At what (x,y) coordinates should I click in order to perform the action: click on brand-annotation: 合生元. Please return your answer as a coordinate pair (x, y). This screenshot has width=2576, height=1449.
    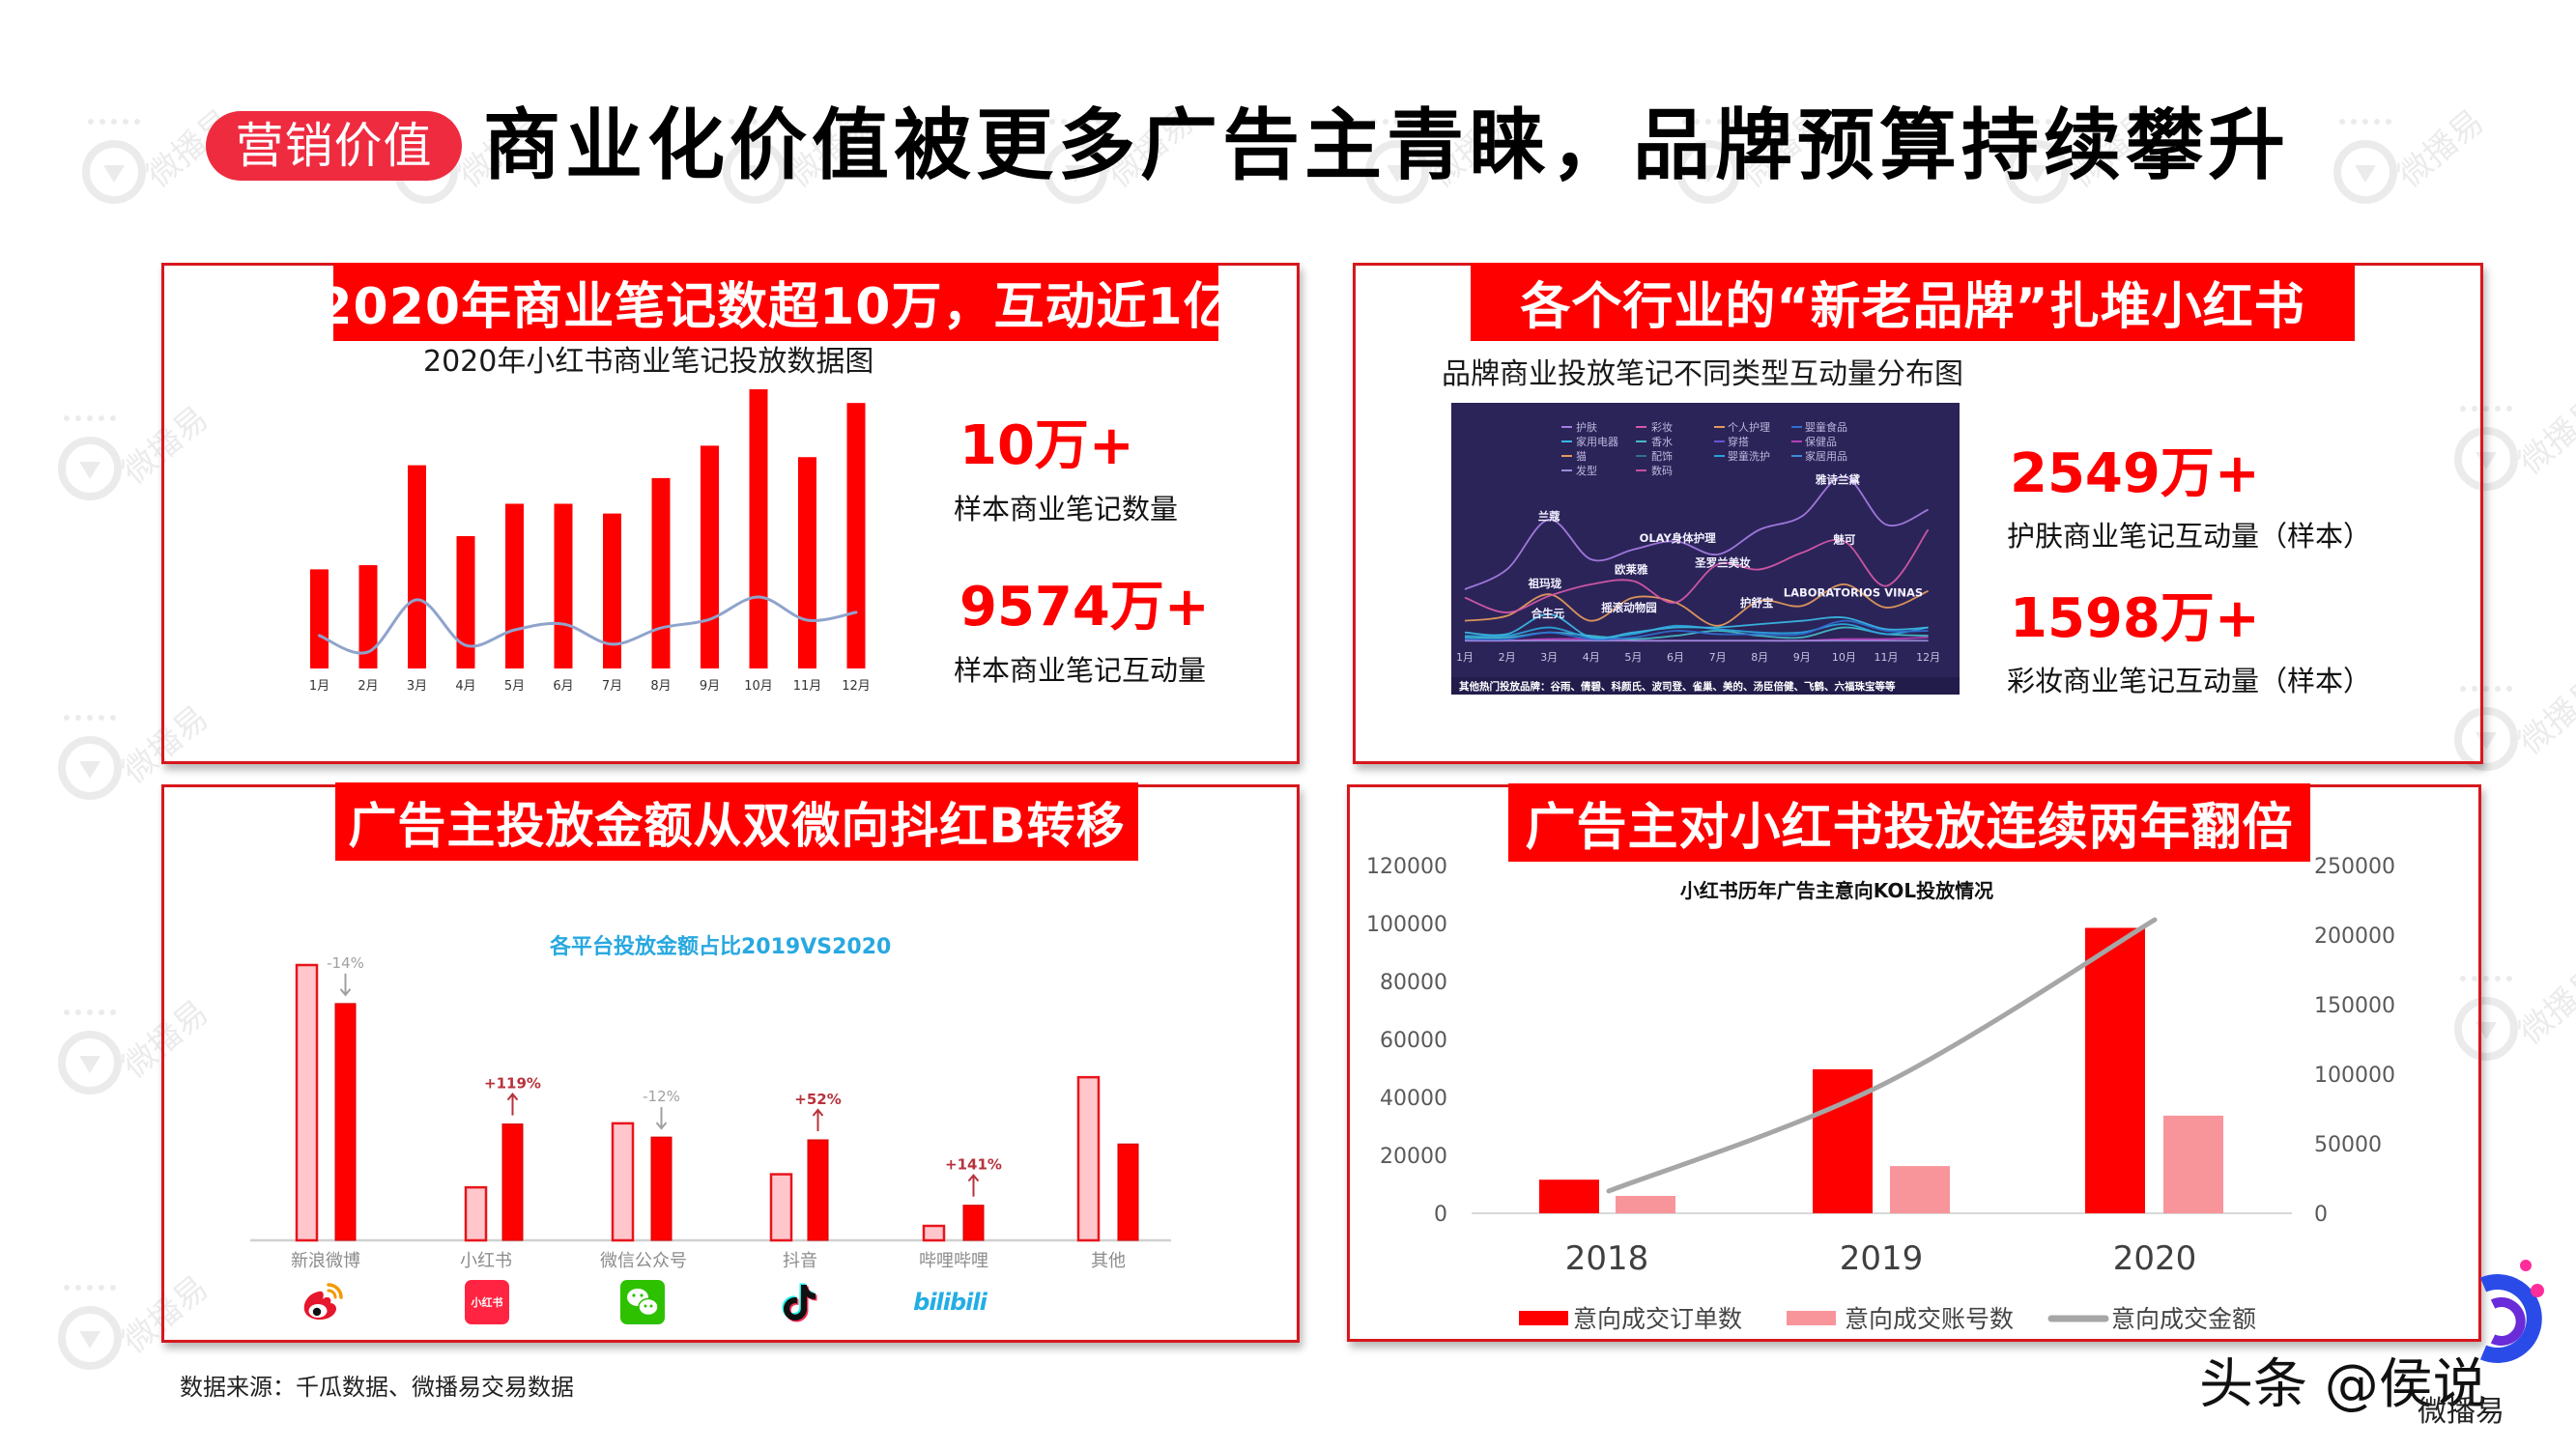
    Looking at the image, I should click on (1548, 613).